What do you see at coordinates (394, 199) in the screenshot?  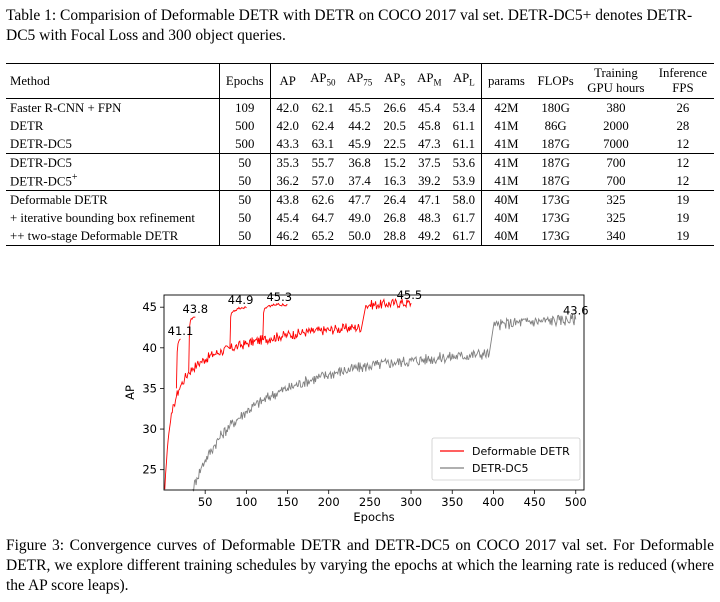 I see `cell-aps: 26.4` at bounding box center [394, 199].